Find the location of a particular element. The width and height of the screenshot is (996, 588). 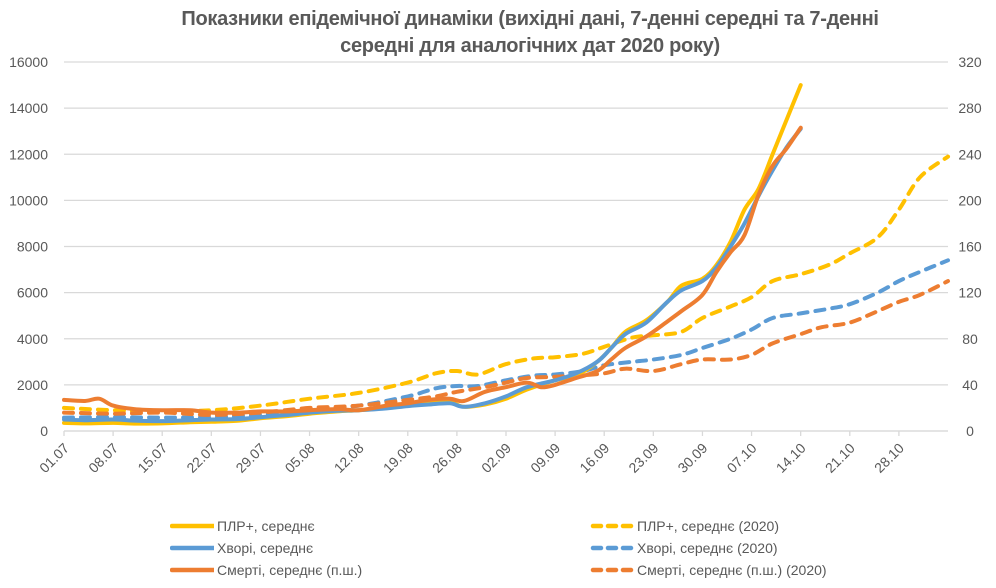

x-tick-label: 01.07 is located at coordinates (54, 458).